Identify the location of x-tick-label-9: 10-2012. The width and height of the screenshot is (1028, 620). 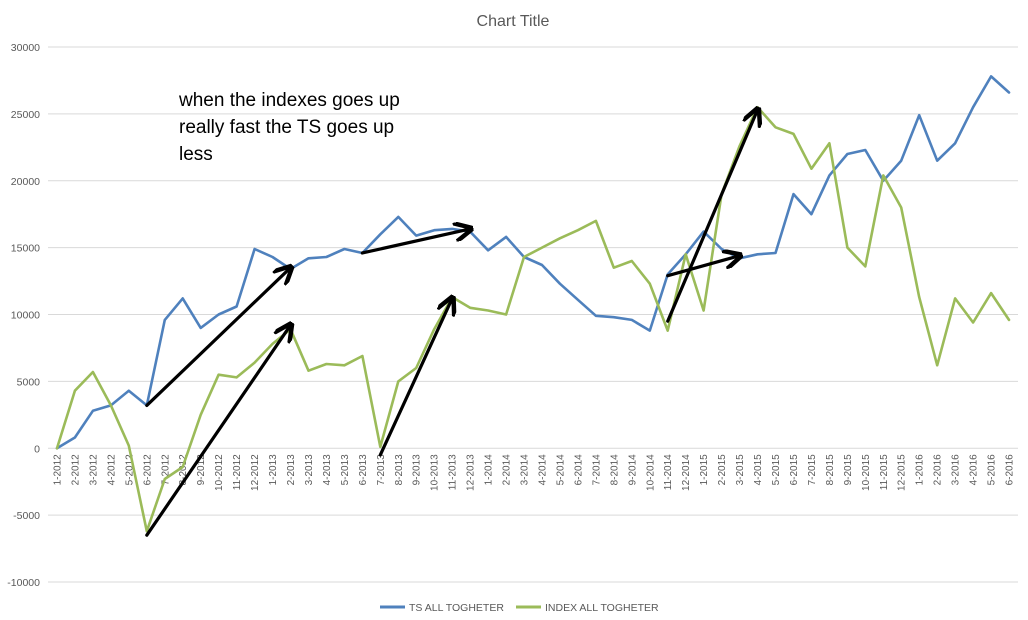
(219, 472).